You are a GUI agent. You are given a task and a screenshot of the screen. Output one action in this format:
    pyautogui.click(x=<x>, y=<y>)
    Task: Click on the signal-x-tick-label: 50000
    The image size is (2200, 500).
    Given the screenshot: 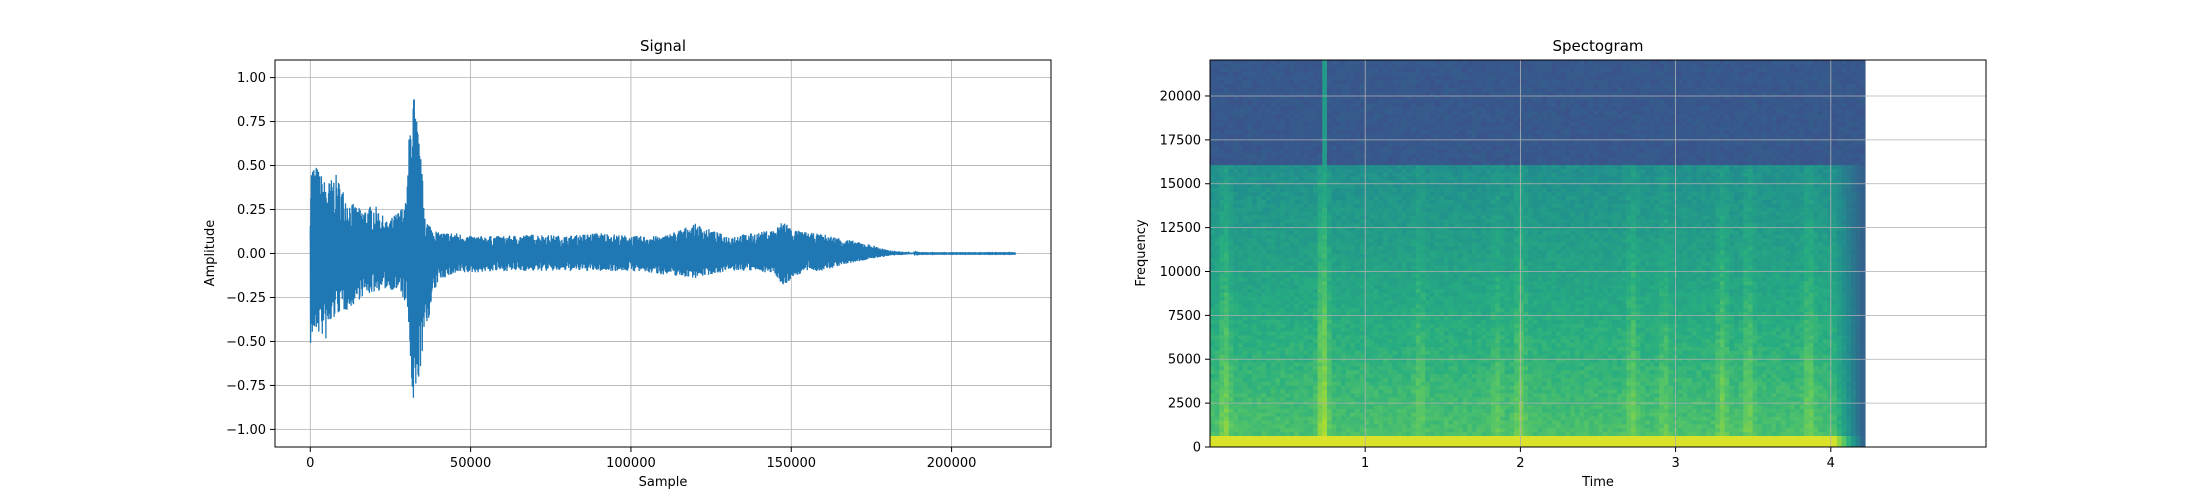 What is the action you would take?
    pyautogui.click(x=470, y=463)
    